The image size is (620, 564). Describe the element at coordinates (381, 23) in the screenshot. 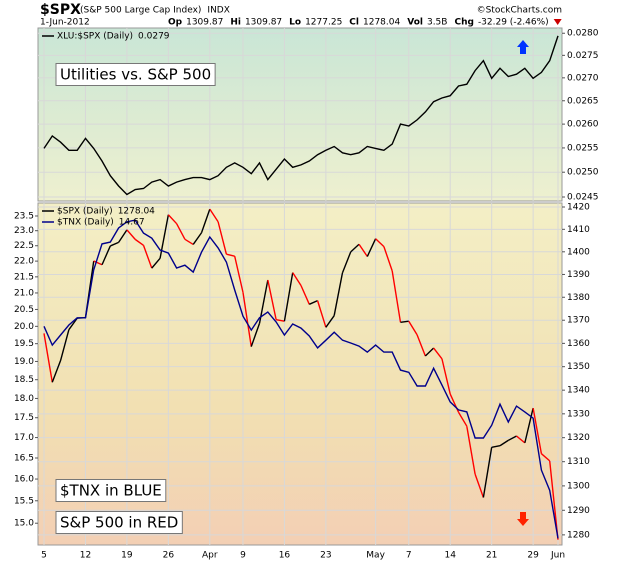

I see `quote-value: 1278.04` at that location.